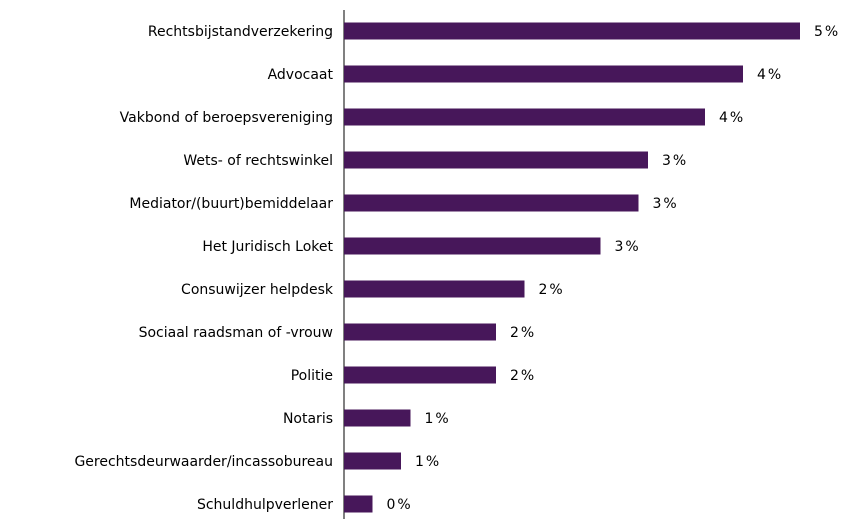 The image size is (854, 519). Describe the element at coordinates (827, 32) in the screenshot. I see `value-label: 5%` at that location.